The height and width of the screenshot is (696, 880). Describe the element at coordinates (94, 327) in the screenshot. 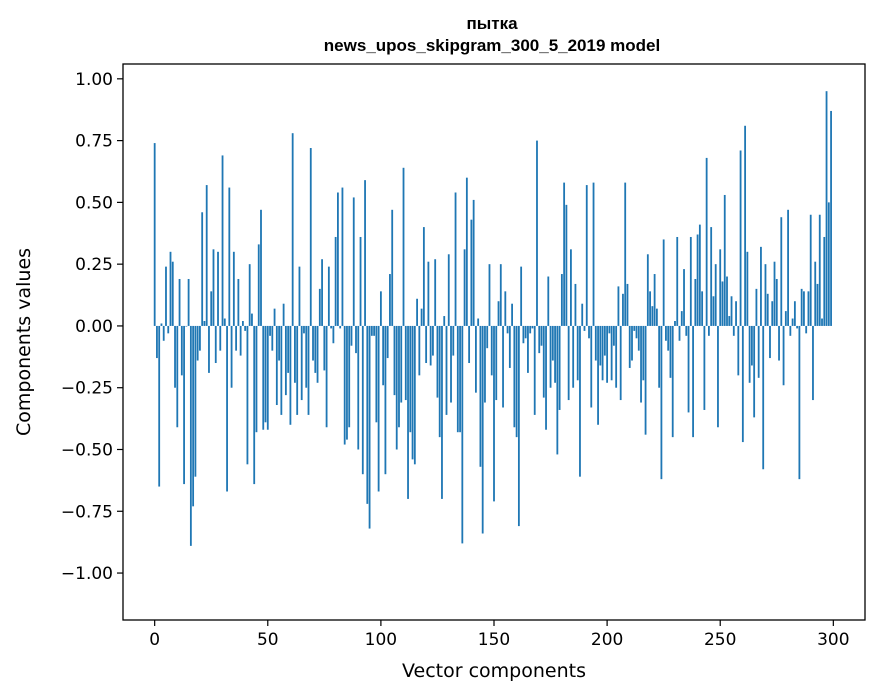

I see `y-tick-label: 0.00` at that location.